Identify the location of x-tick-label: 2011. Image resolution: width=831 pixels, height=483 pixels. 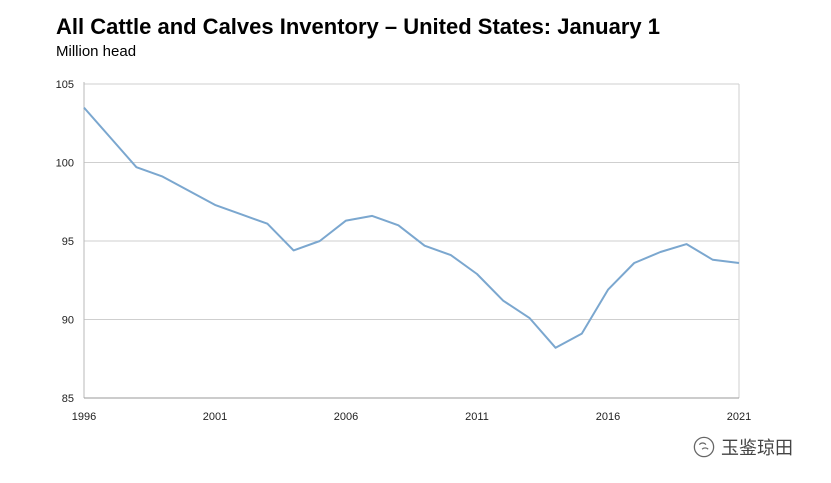
(477, 417).